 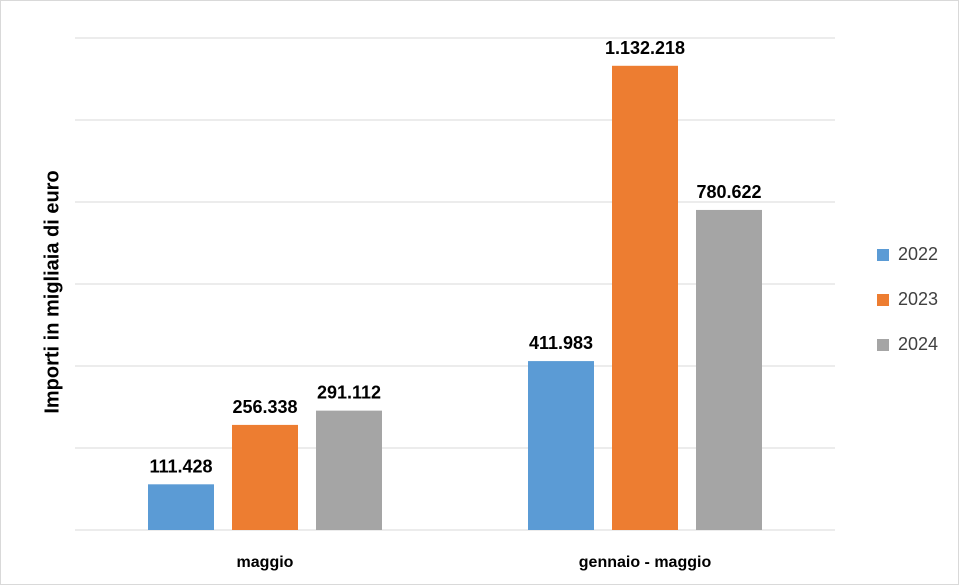 I want to click on legend-swatch-2023, so click(x=883, y=300).